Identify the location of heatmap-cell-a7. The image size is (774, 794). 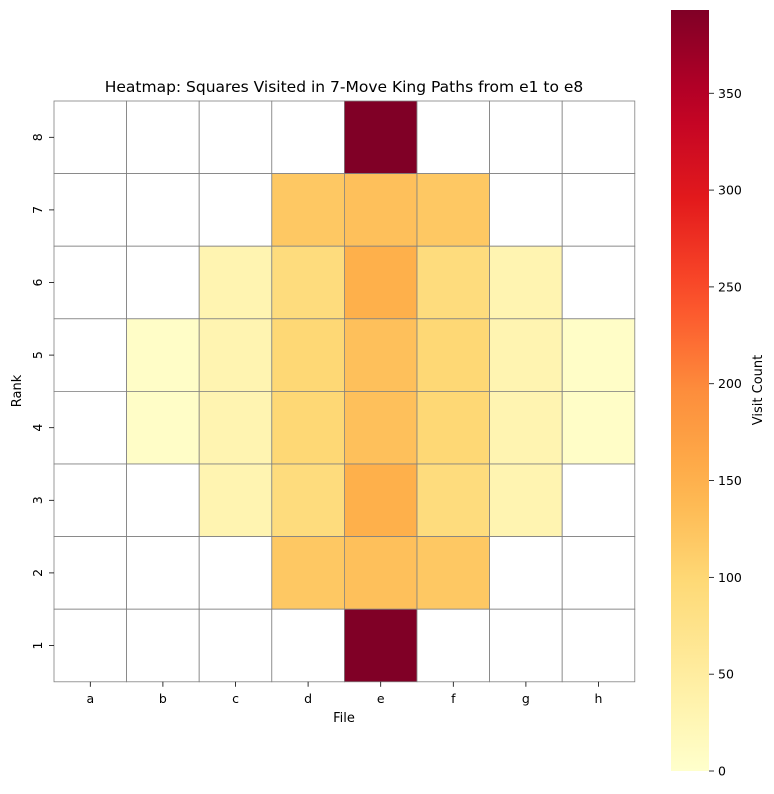
(90, 210).